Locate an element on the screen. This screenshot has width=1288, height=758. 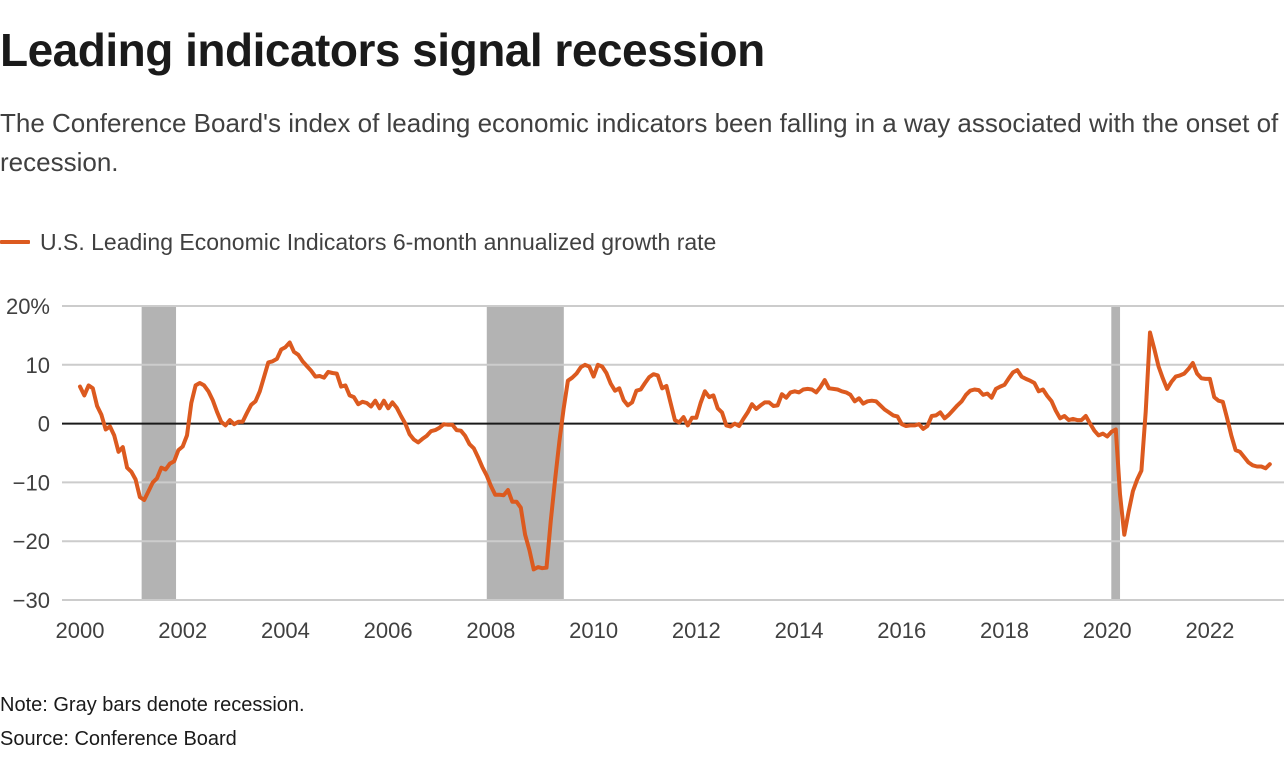
x-tick-label: 2000 is located at coordinates (80, 630).